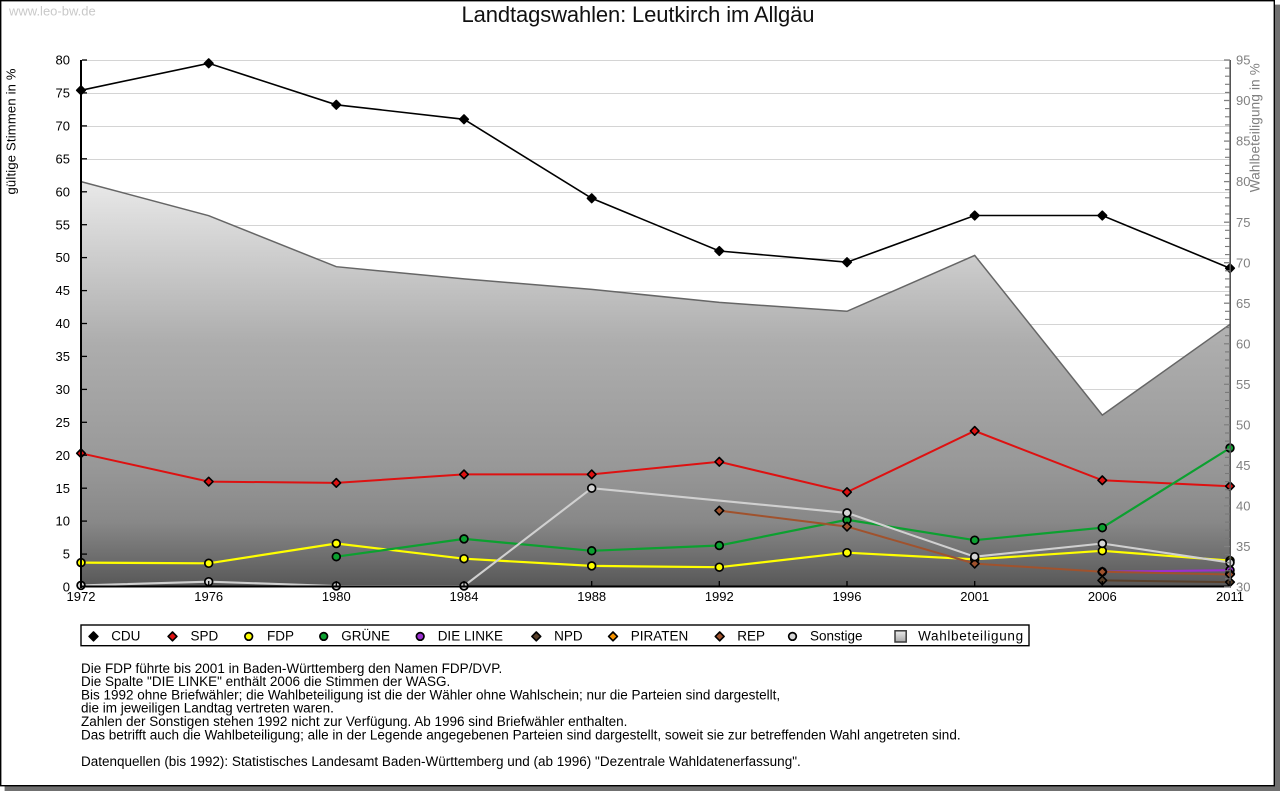 The height and width of the screenshot is (796, 1280). I want to click on svg-text: 2006, so click(1102, 596).